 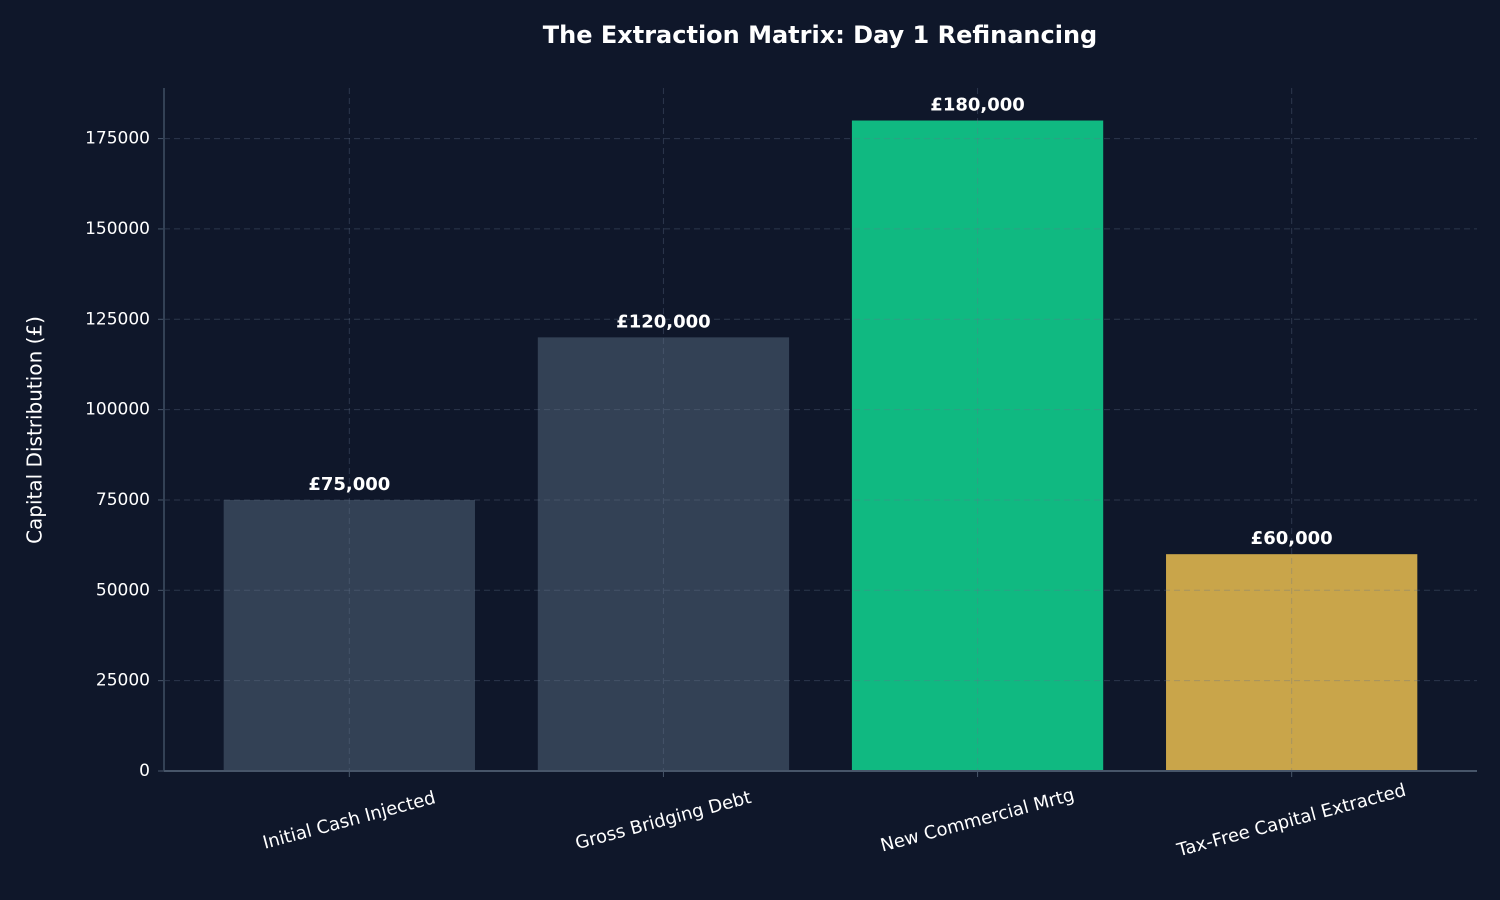 I want to click on y-tick-label: 75000, so click(x=123, y=500).